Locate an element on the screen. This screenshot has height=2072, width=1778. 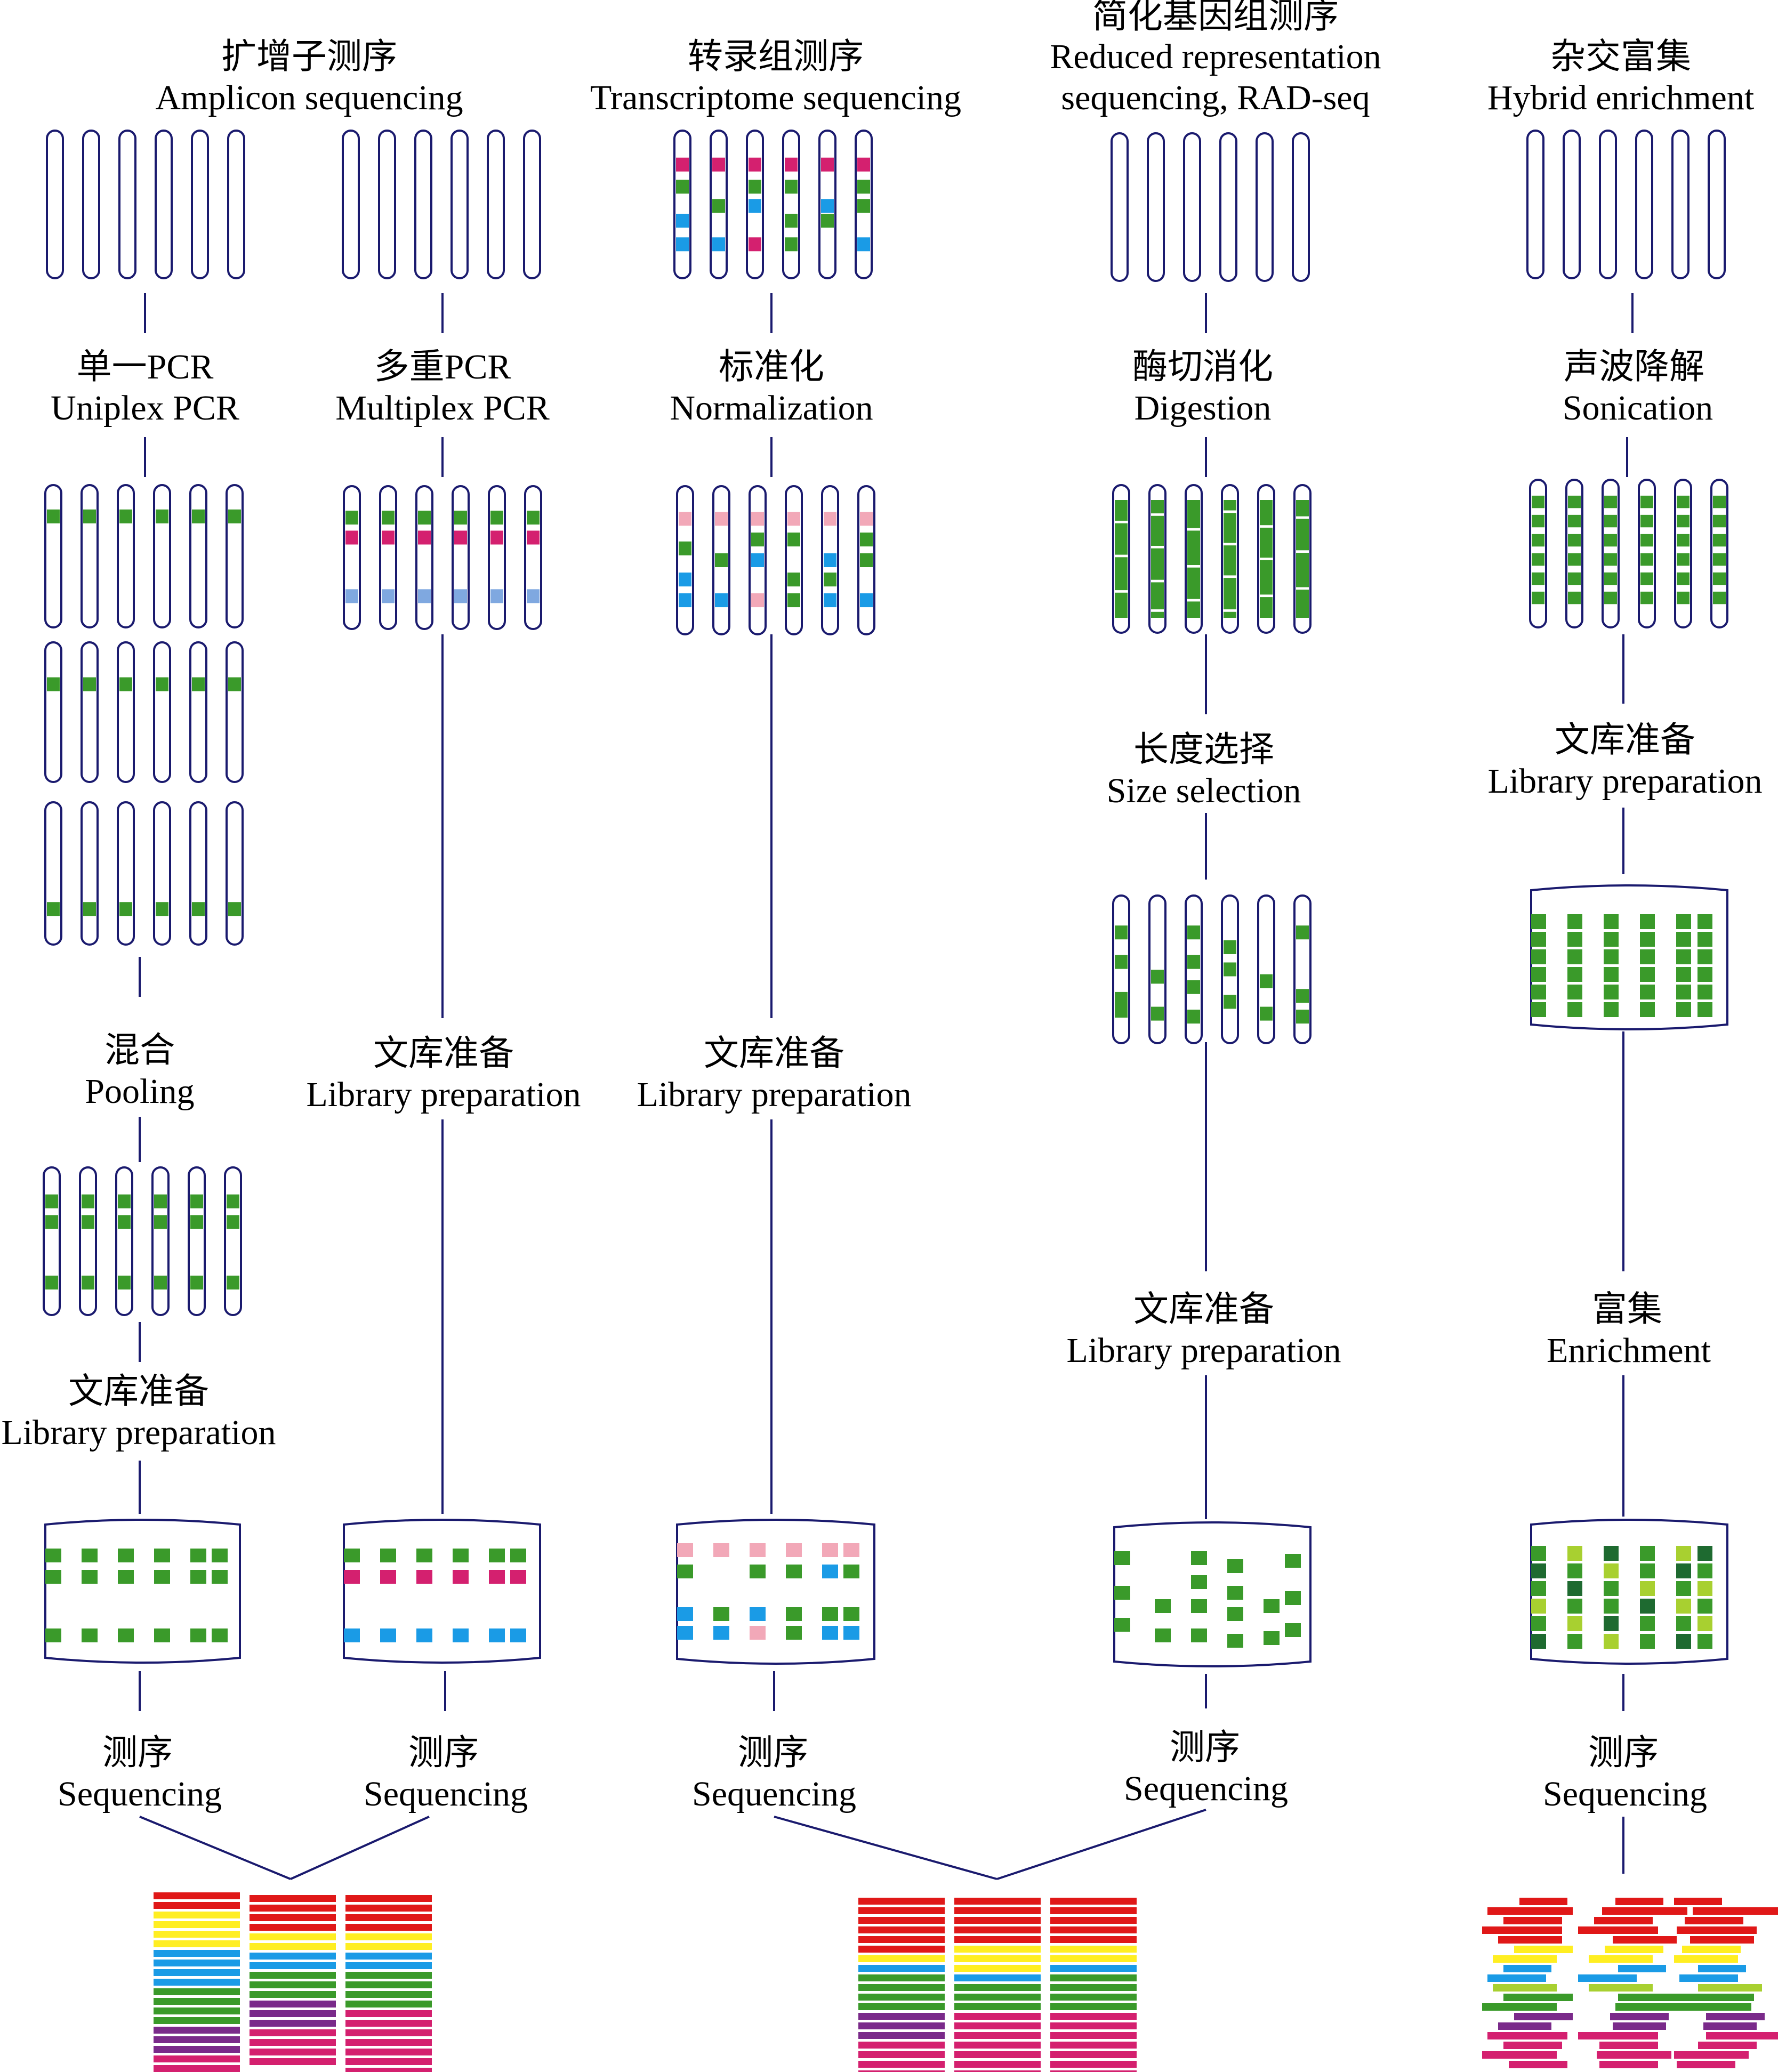
tubes-transcriptome-normalized-tube is located at coordinates (685, 560).